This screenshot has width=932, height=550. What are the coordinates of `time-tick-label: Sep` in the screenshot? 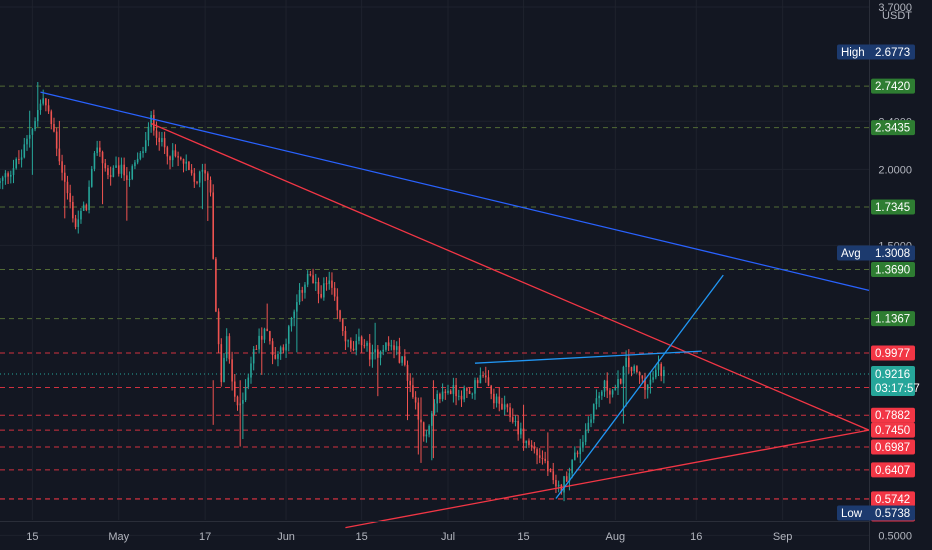 It's located at (783, 537).